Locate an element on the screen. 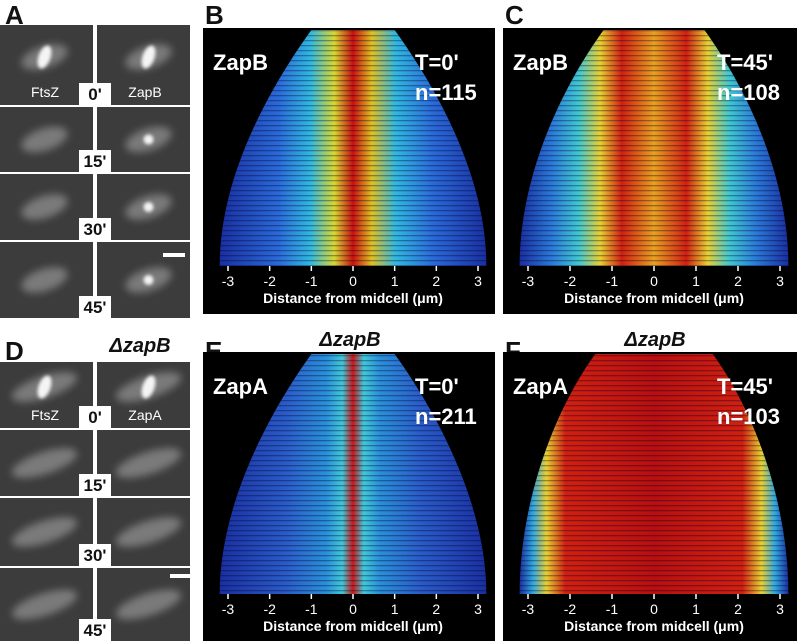 The width and height of the screenshot is (800, 641). count-label: n=115 is located at coordinates (446, 92).